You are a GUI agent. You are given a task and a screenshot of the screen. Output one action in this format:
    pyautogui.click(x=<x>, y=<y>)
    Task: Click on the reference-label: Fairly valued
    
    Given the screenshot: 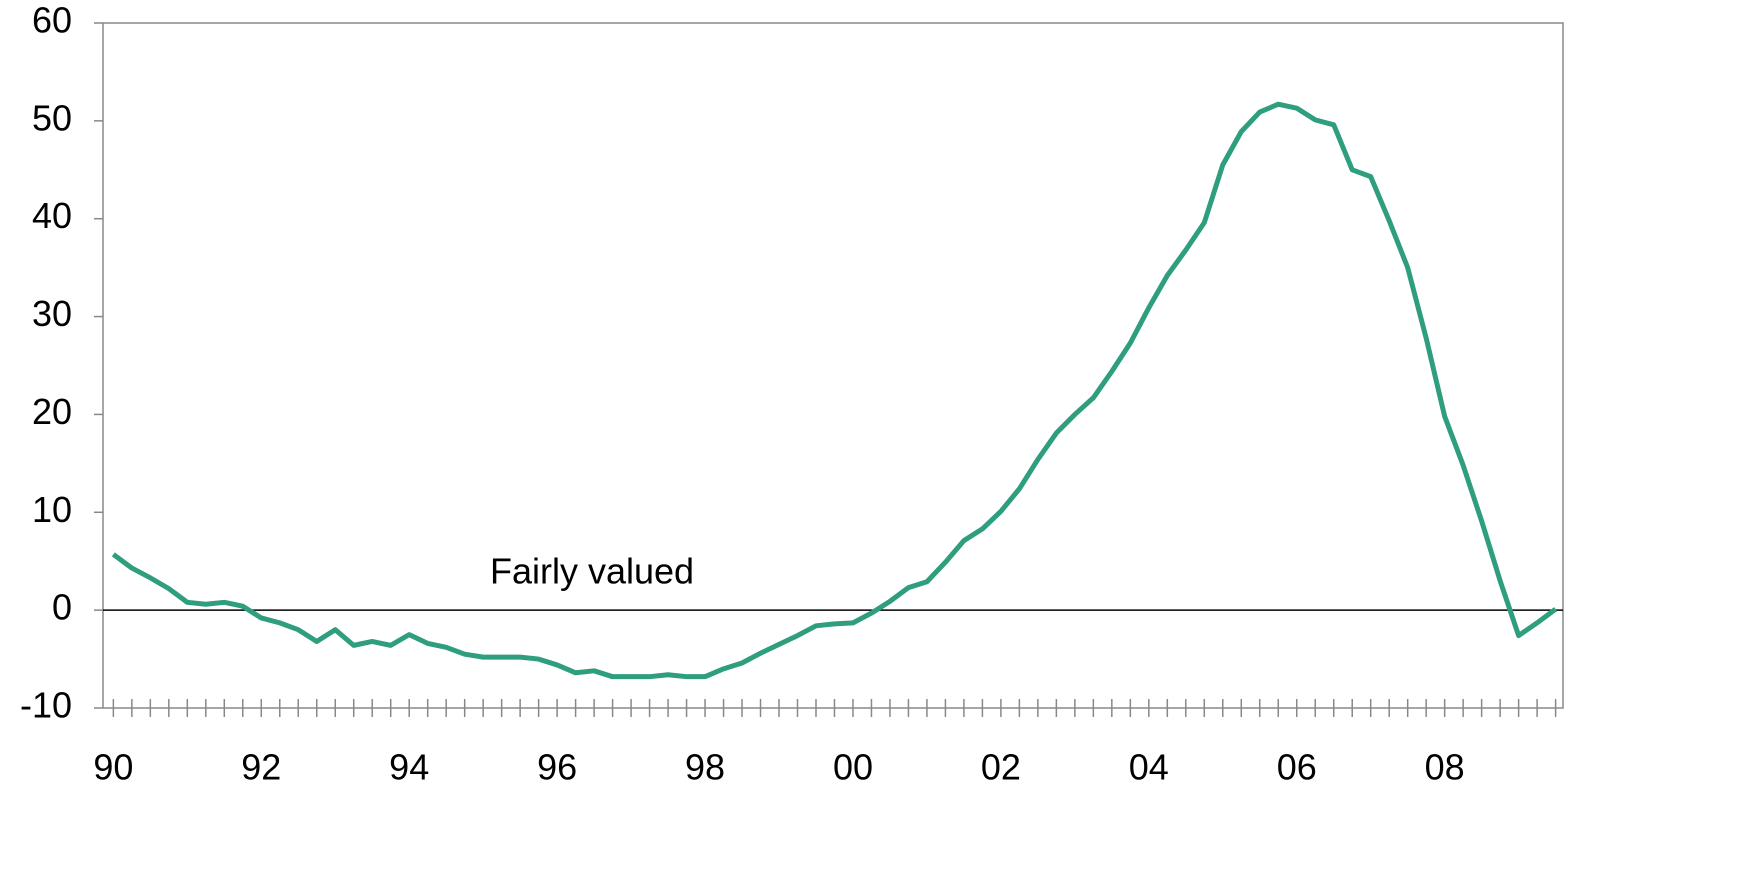 What is the action you would take?
    pyautogui.click(x=592, y=571)
    